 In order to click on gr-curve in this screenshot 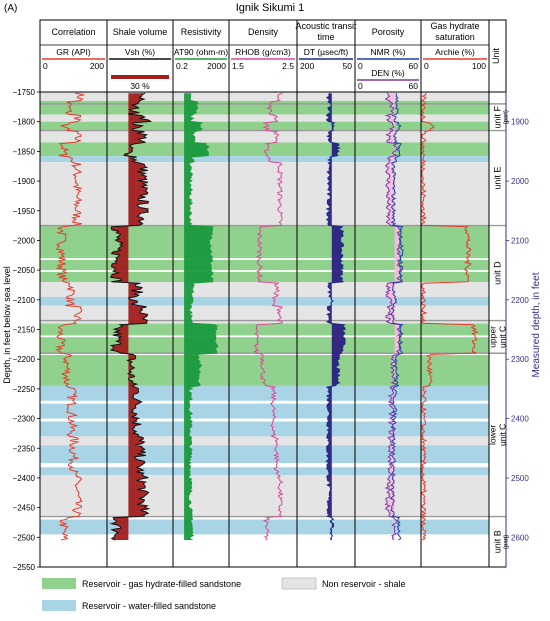, I will do `click(70, 316)`.